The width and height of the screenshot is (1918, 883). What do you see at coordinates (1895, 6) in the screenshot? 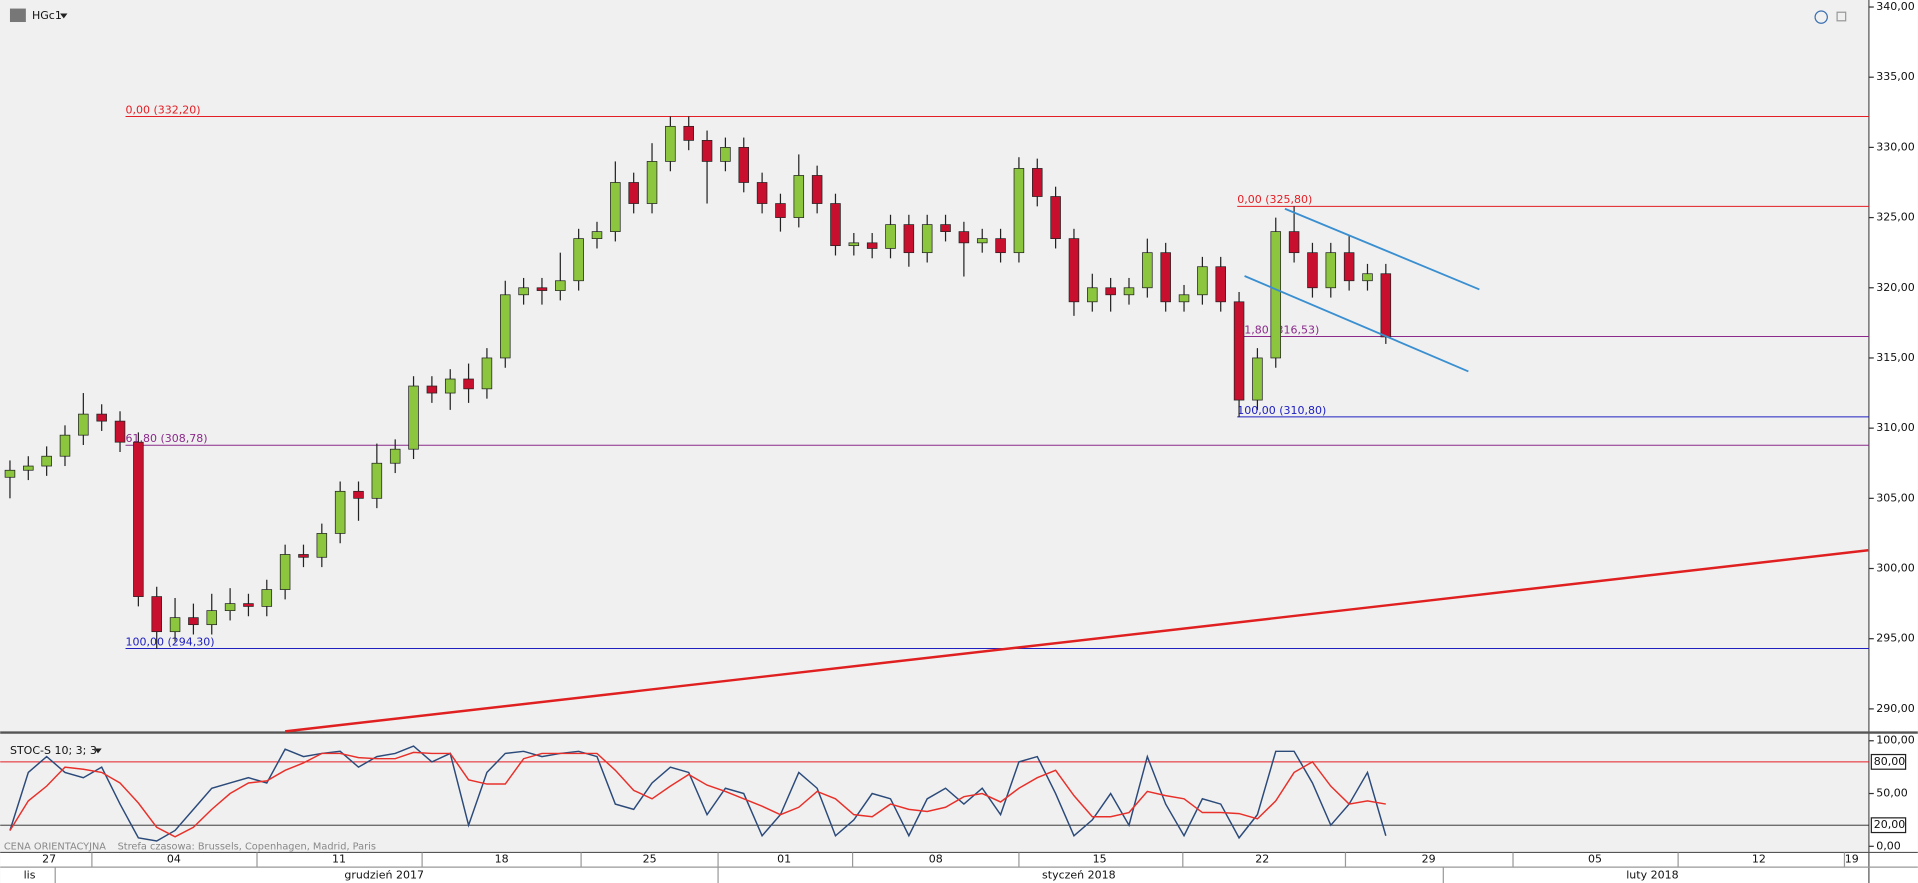
I see `y-tick-label: 340,00` at bounding box center [1895, 6].